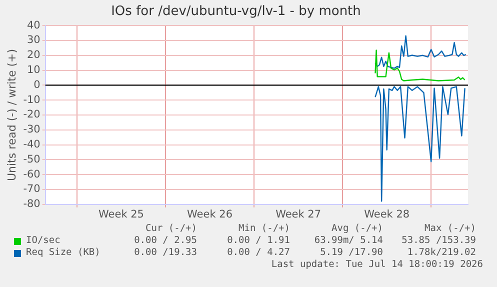 The image size is (497, 287). Describe the element at coordinates (357, 228) in the screenshot. I see `text: Avg (-/+)` at that location.